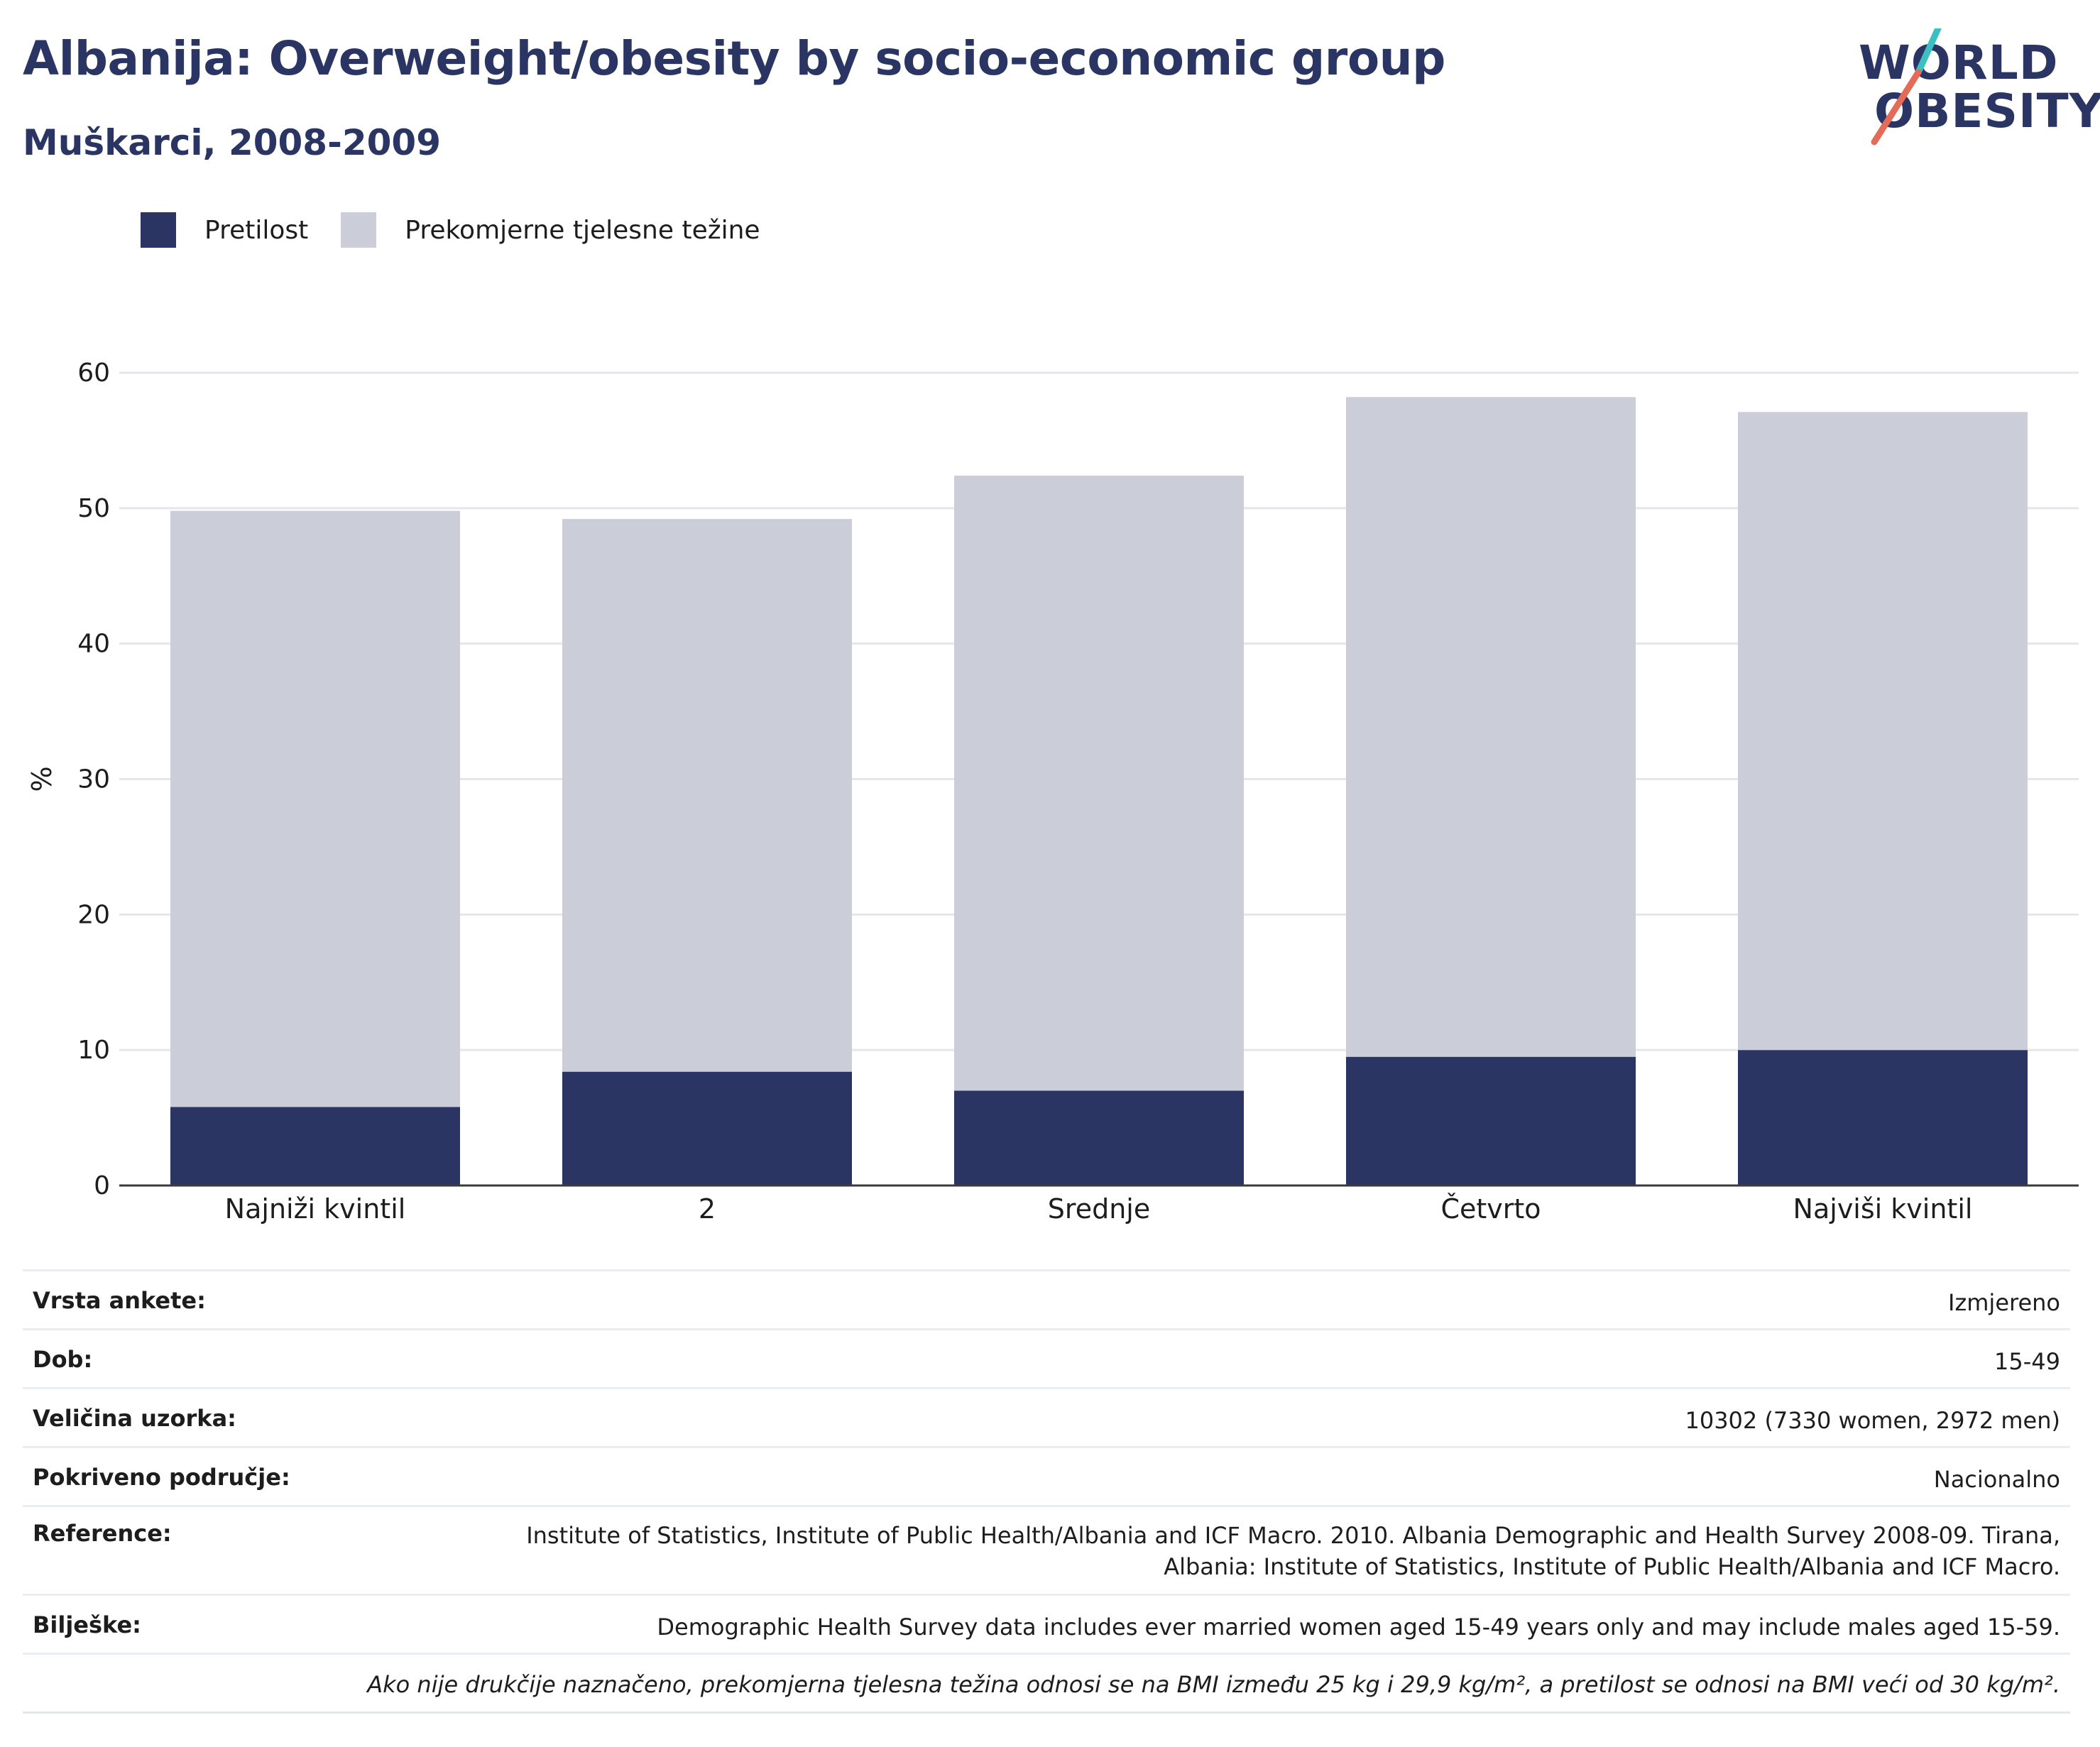  I want to click on legend-item-obesity: Pretilost, so click(224, 230).